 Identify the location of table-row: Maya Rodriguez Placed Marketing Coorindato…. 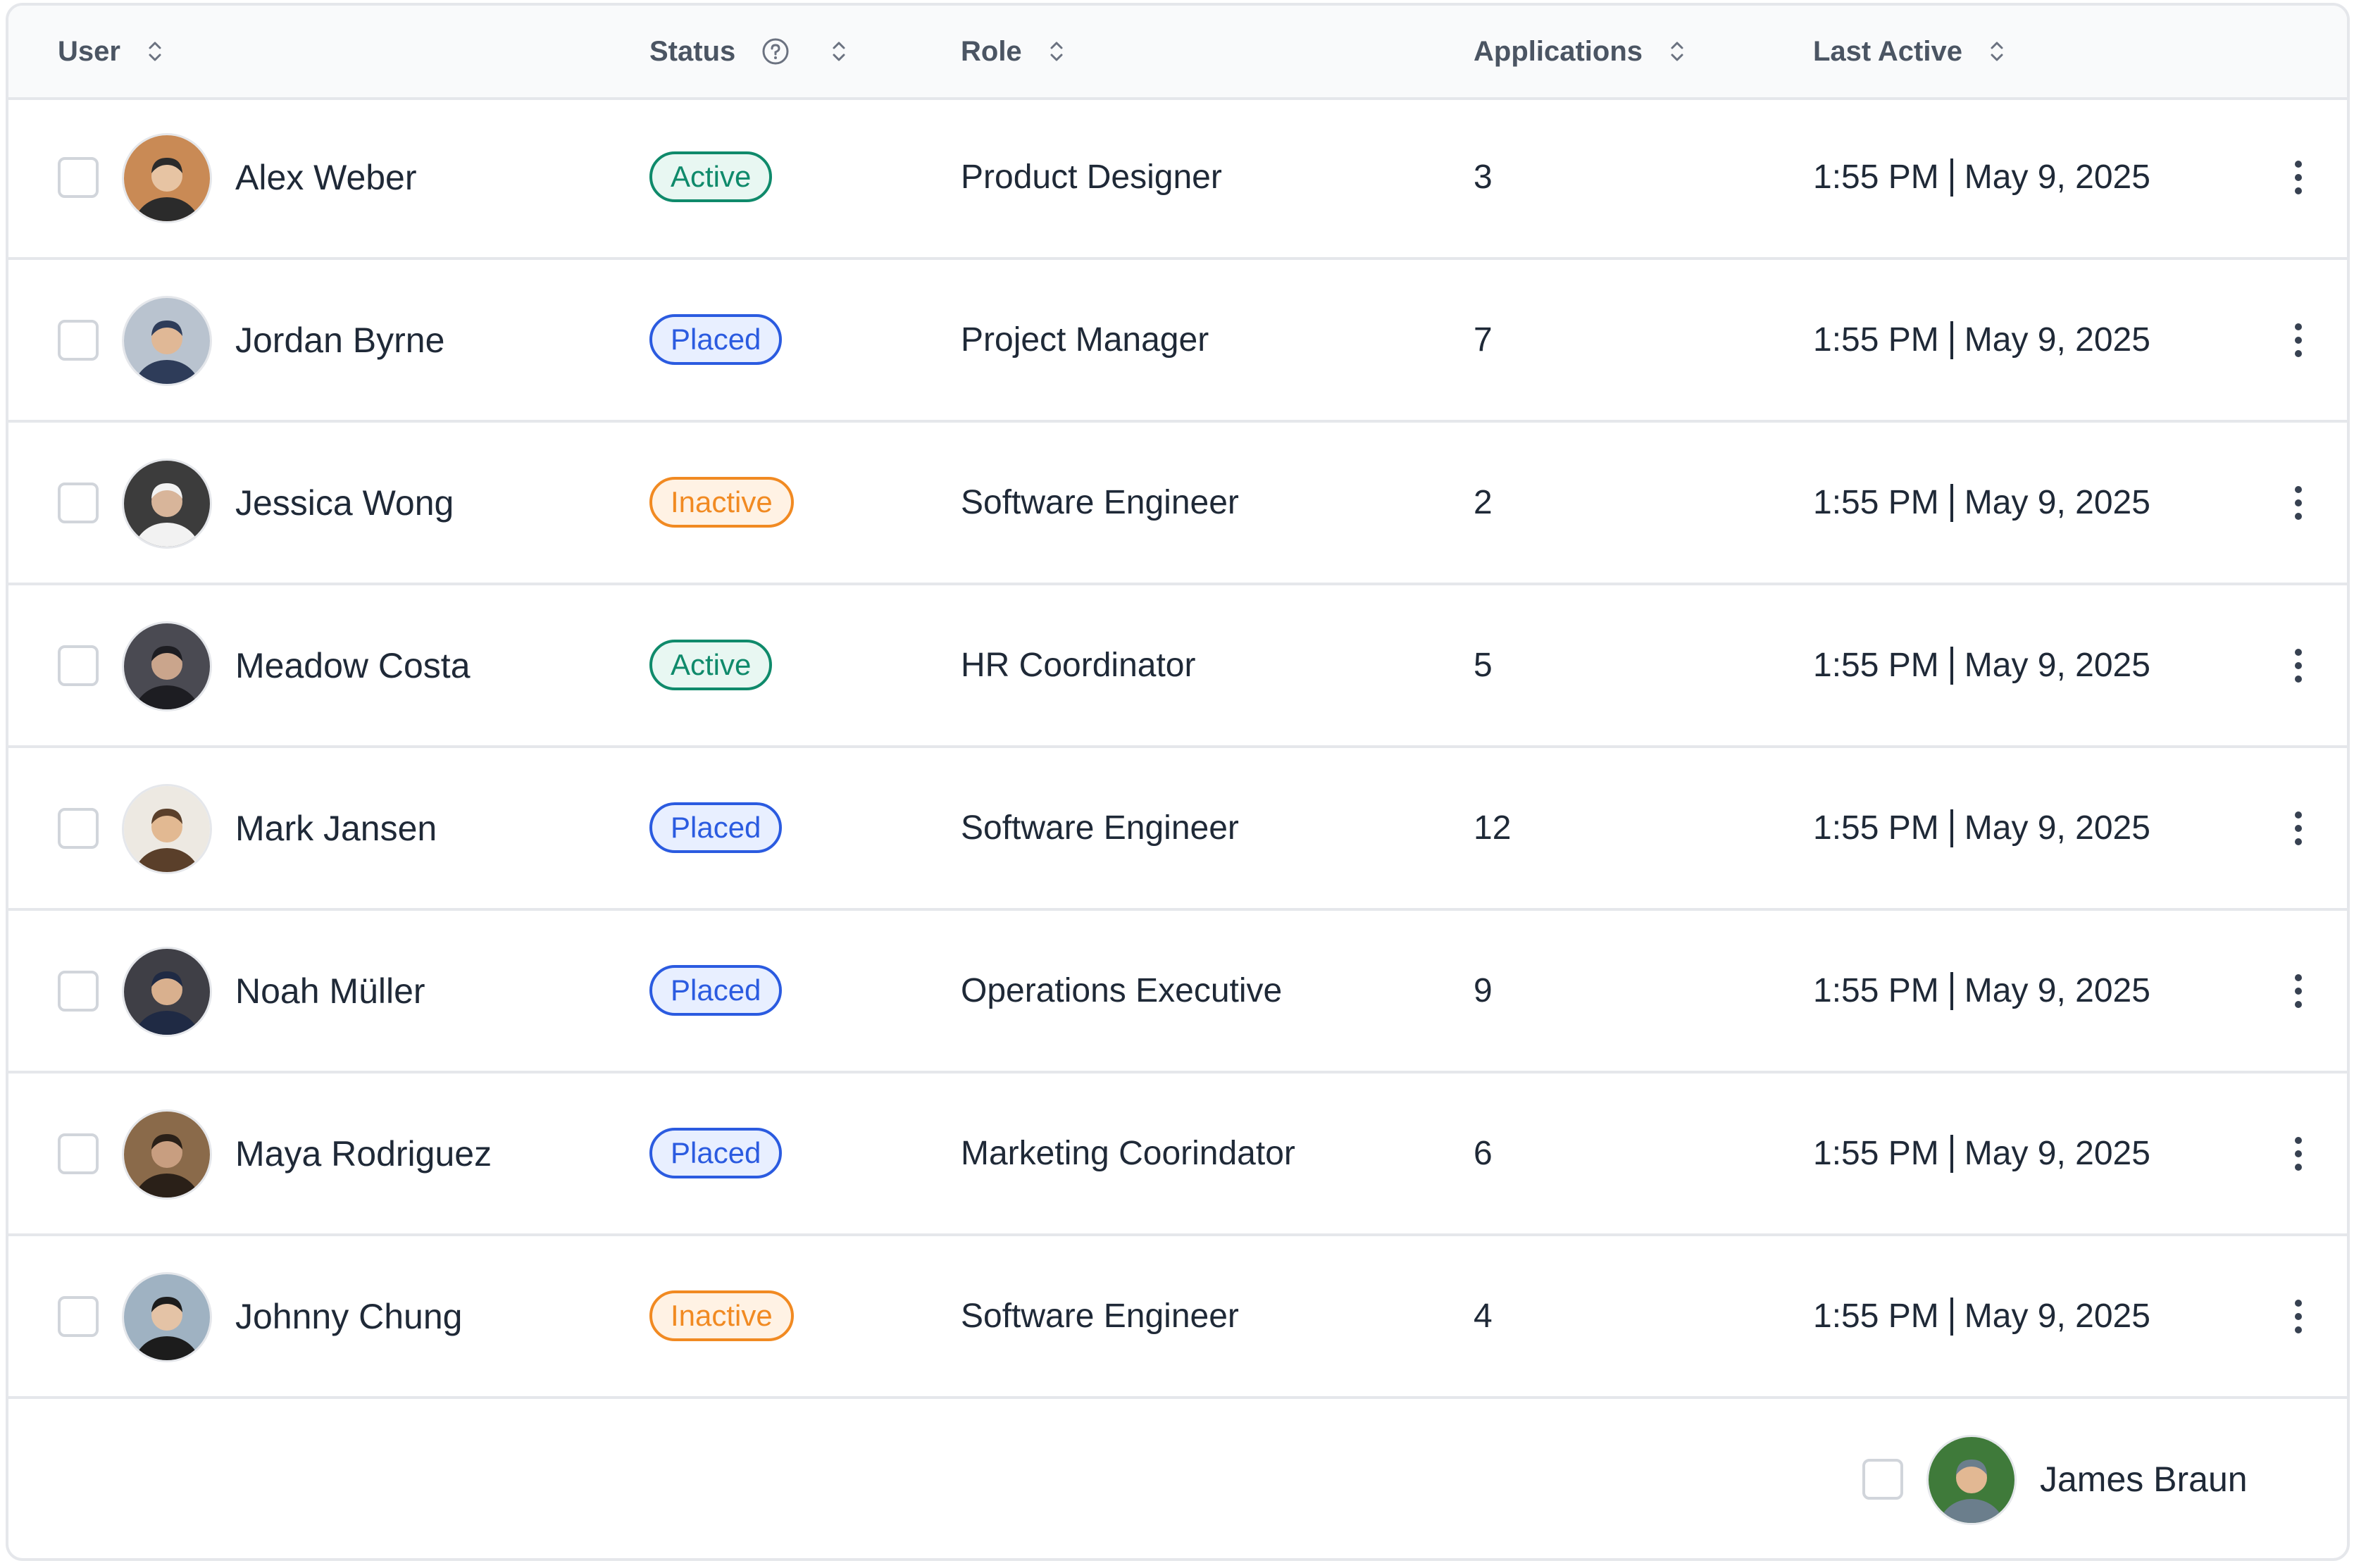
(1177, 1155).